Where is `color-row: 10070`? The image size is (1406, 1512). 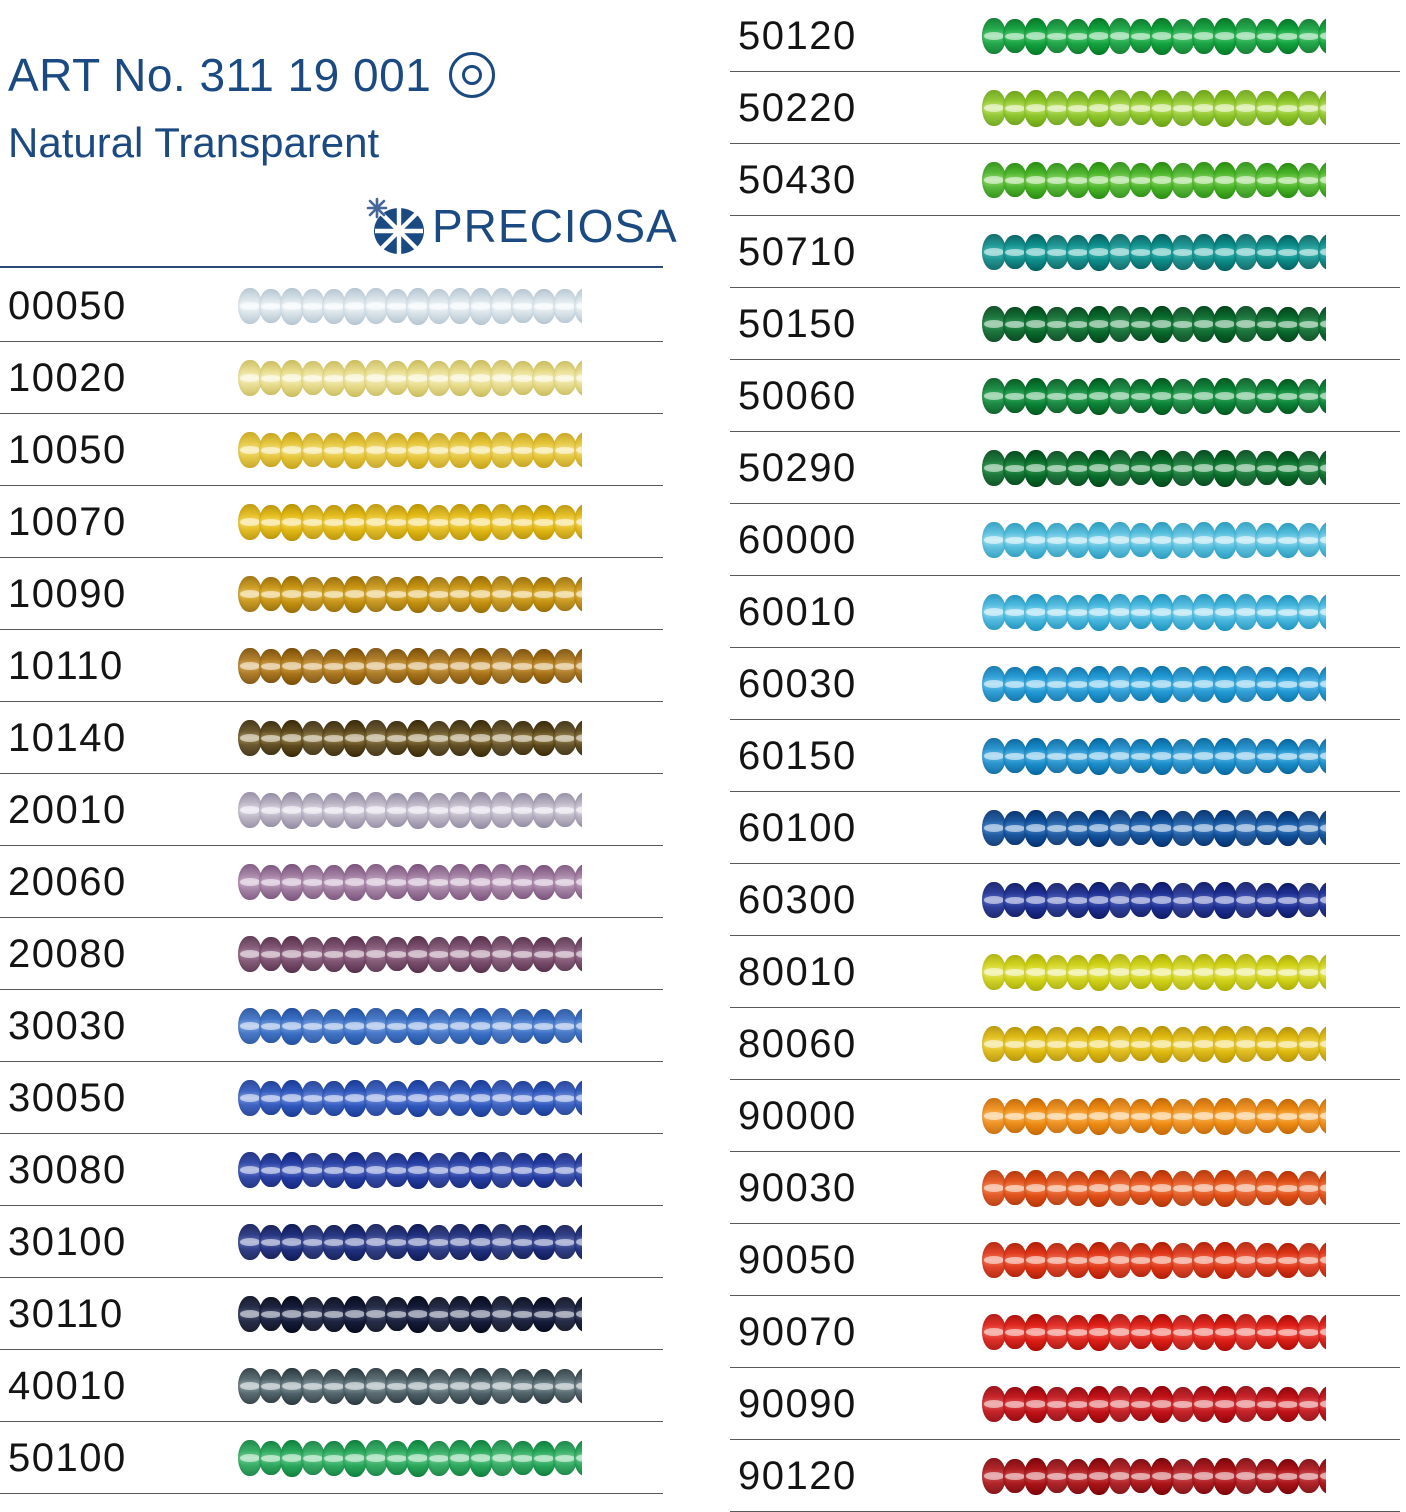 color-row: 10070 is located at coordinates (350, 522).